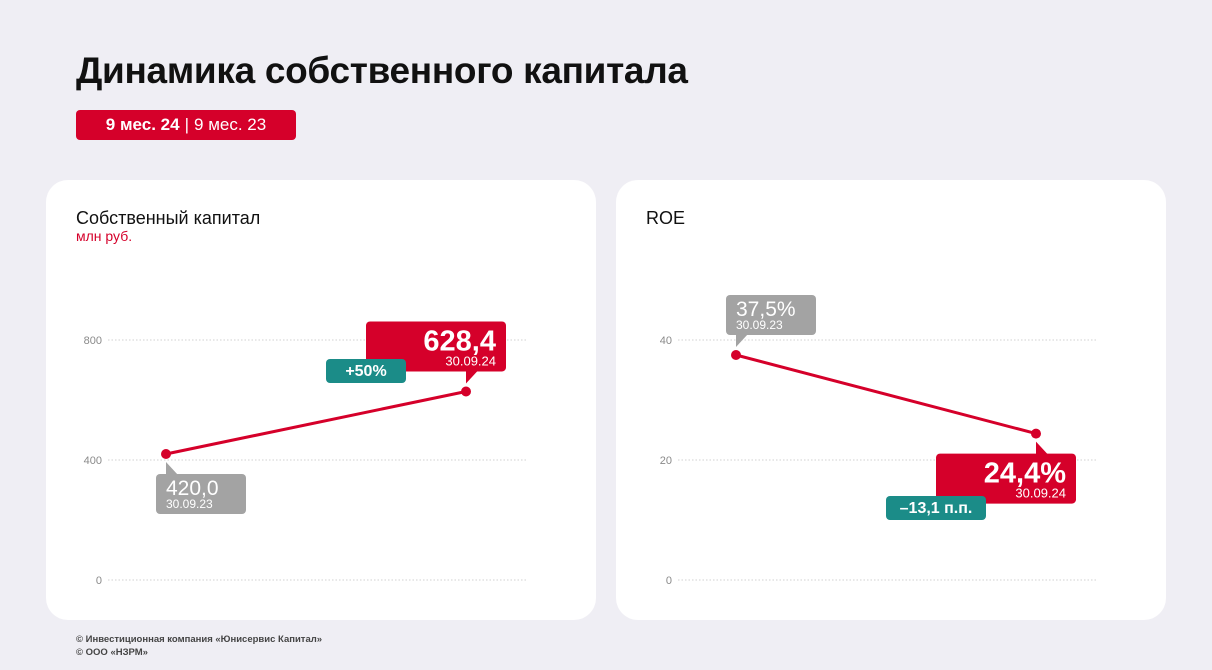 The width and height of the screenshot is (1212, 670). Describe the element at coordinates (666, 461) in the screenshot. I see `y-tick-label: 20` at that location.